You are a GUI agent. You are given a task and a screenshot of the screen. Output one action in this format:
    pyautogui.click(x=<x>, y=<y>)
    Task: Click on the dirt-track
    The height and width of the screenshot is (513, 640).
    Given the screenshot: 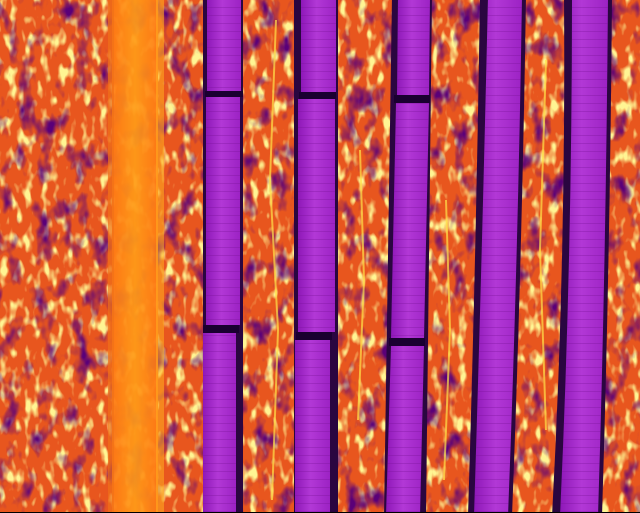 What is the action you would take?
    pyautogui.click(x=135, y=256)
    